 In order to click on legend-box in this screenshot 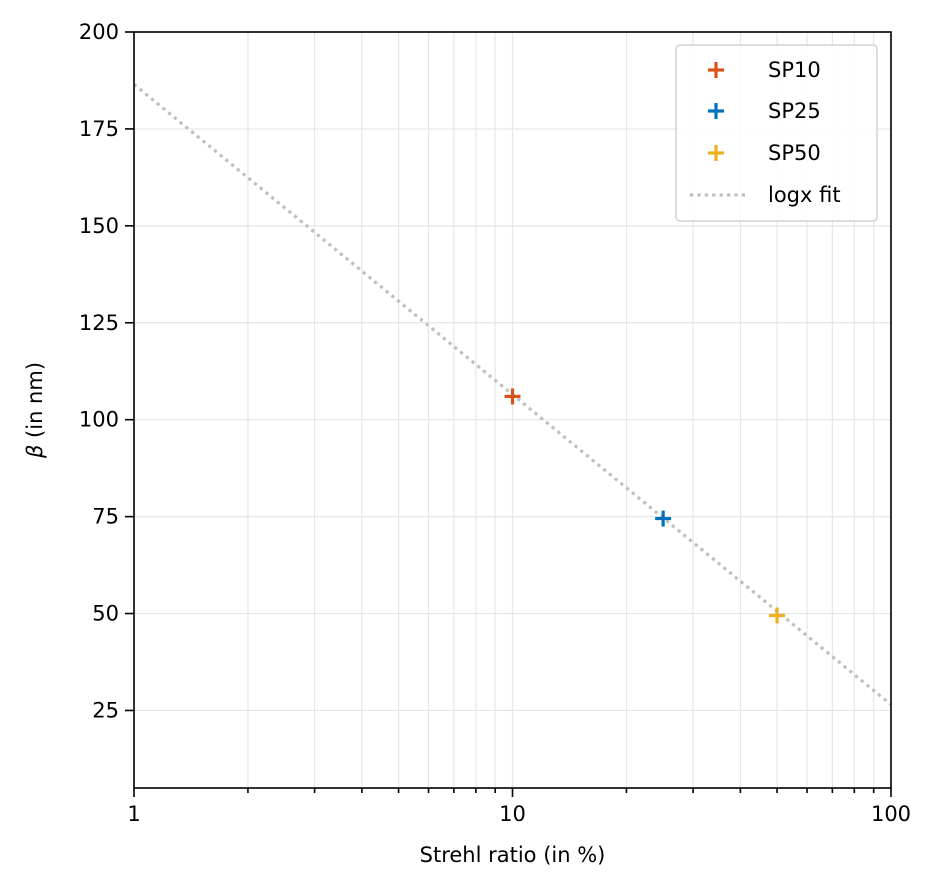, I will do `click(776, 133)`.